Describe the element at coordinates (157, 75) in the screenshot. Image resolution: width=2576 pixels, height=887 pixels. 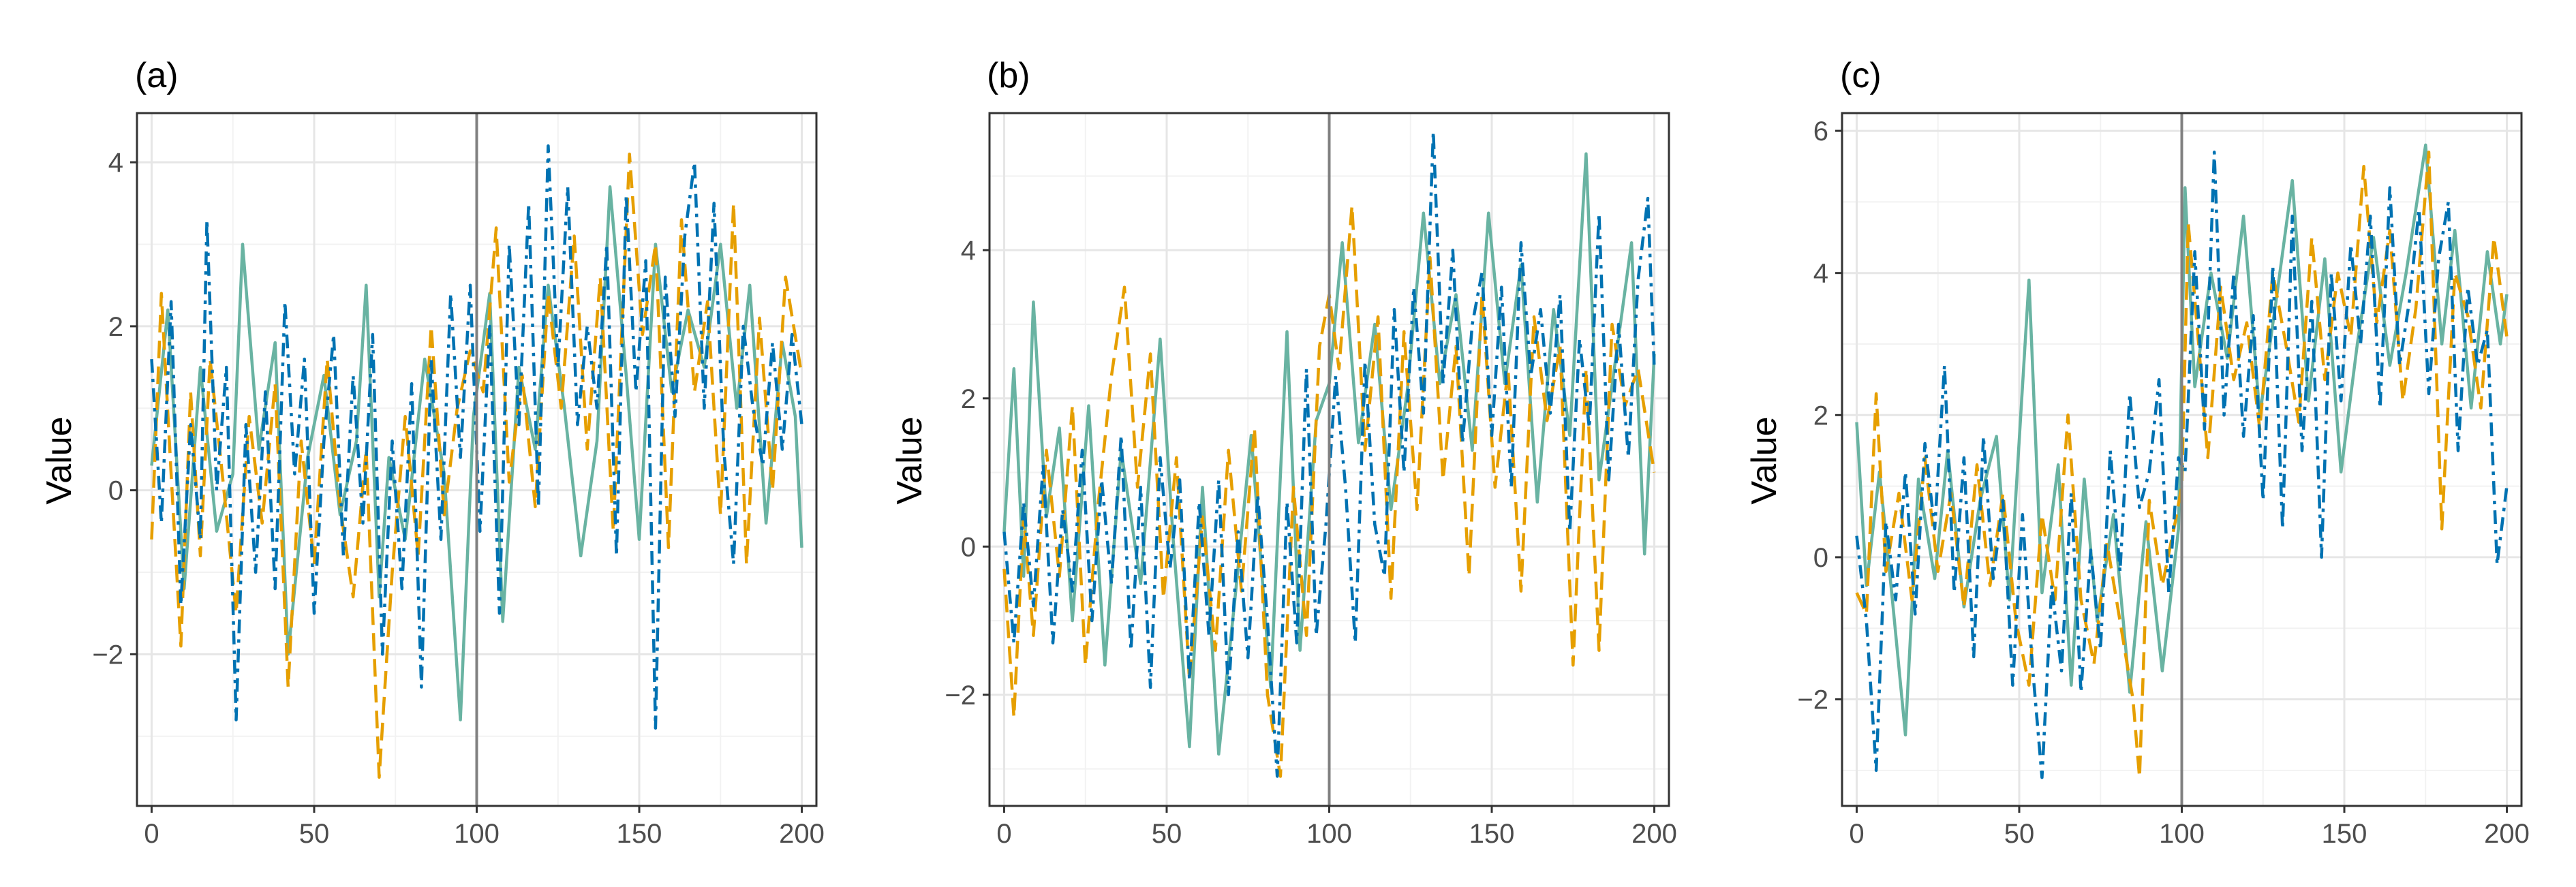
I see `panel-label: (a)` at that location.